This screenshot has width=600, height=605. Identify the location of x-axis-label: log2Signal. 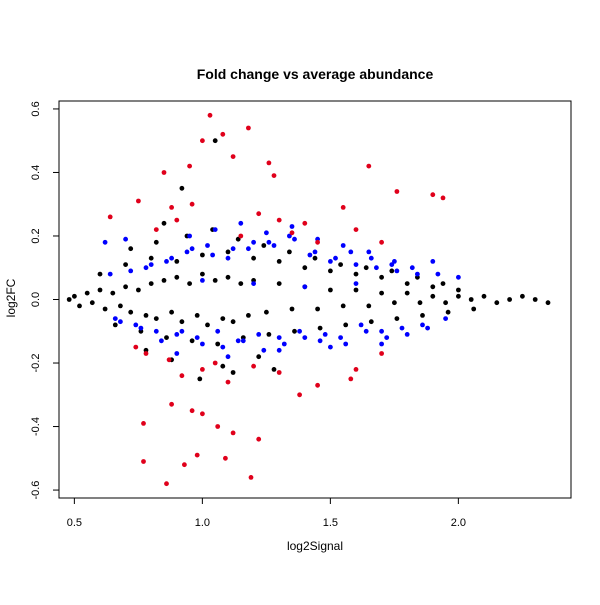
(315, 546).